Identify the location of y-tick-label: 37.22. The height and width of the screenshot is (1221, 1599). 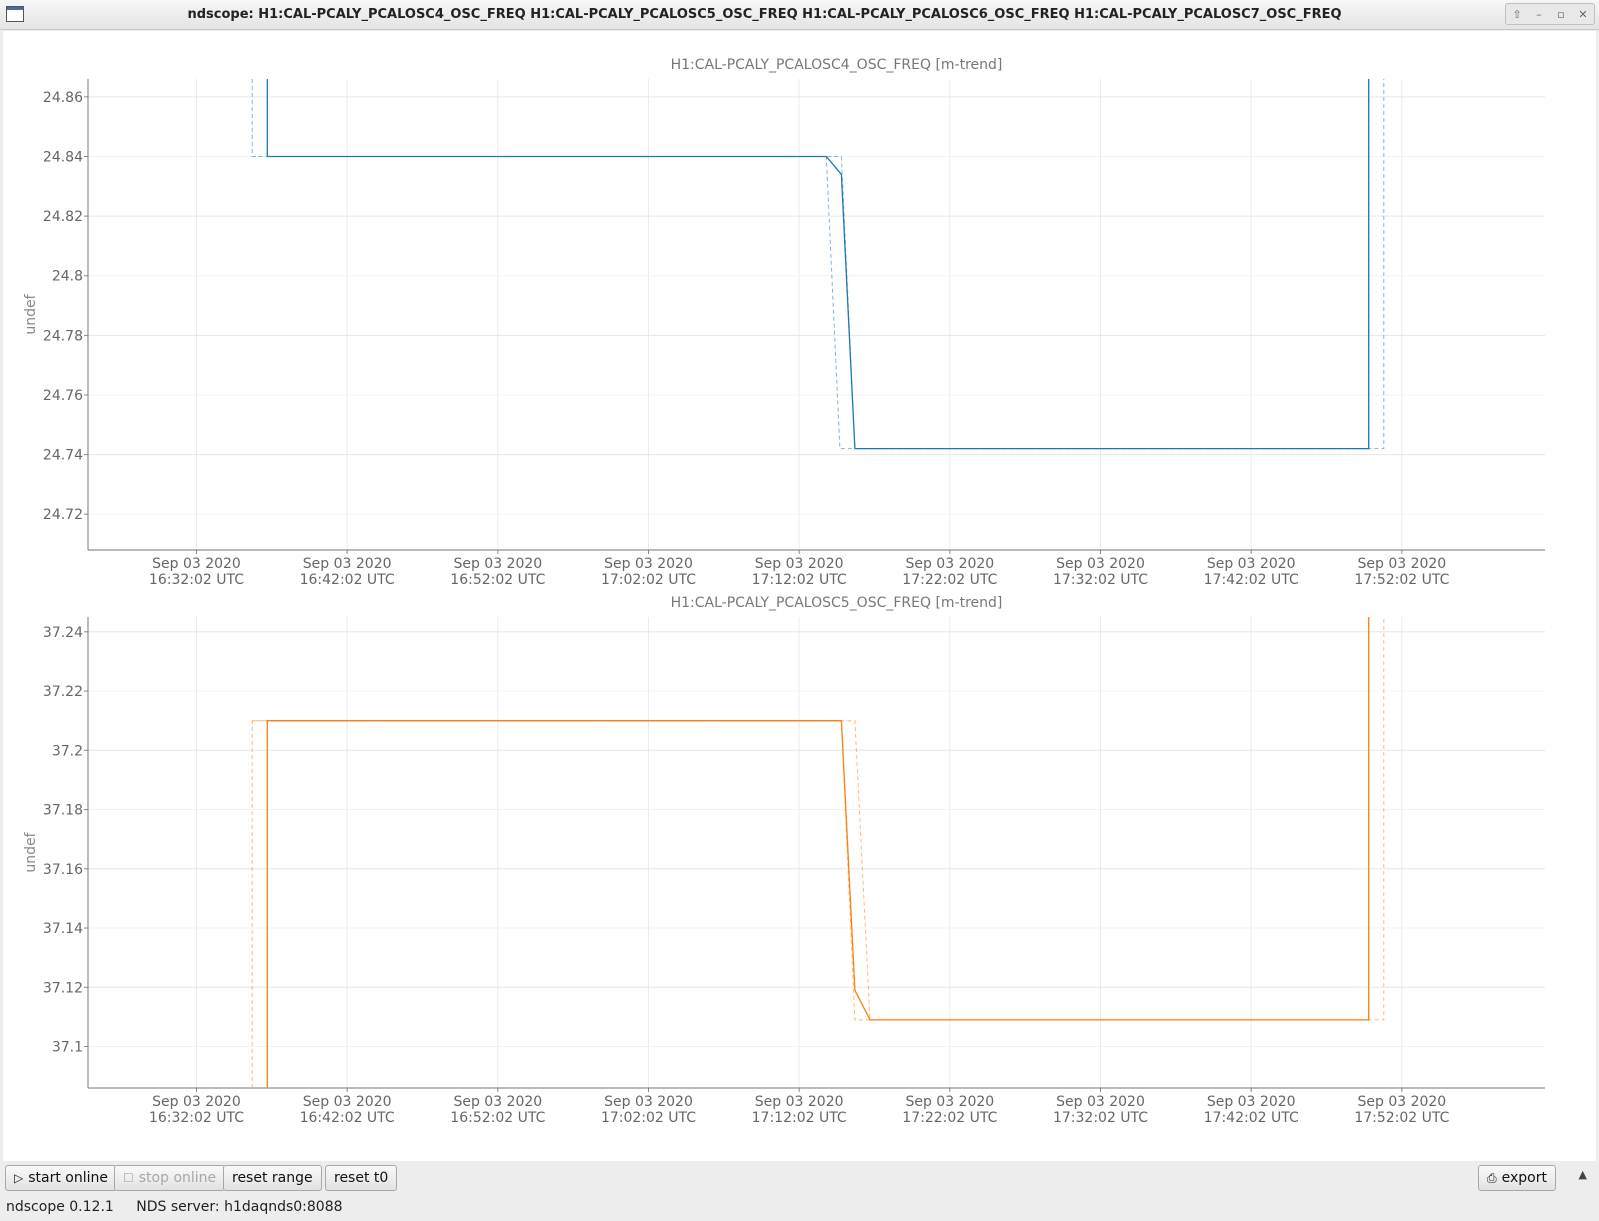
(63, 692).